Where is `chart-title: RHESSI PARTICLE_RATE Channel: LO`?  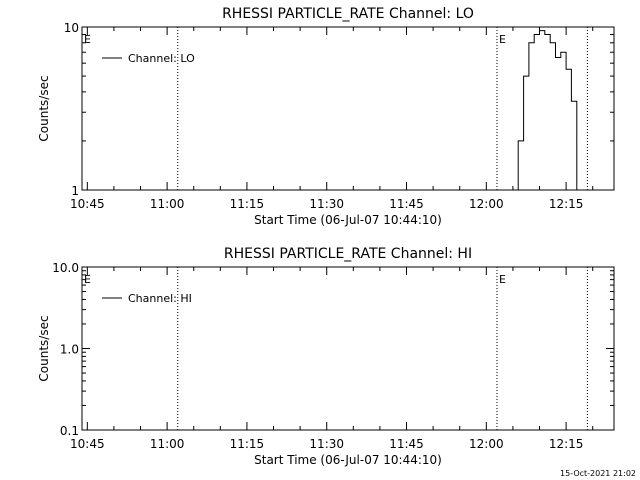
chart-title: RHESSI PARTICLE_RATE Channel: LO is located at coordinates (348, 14).